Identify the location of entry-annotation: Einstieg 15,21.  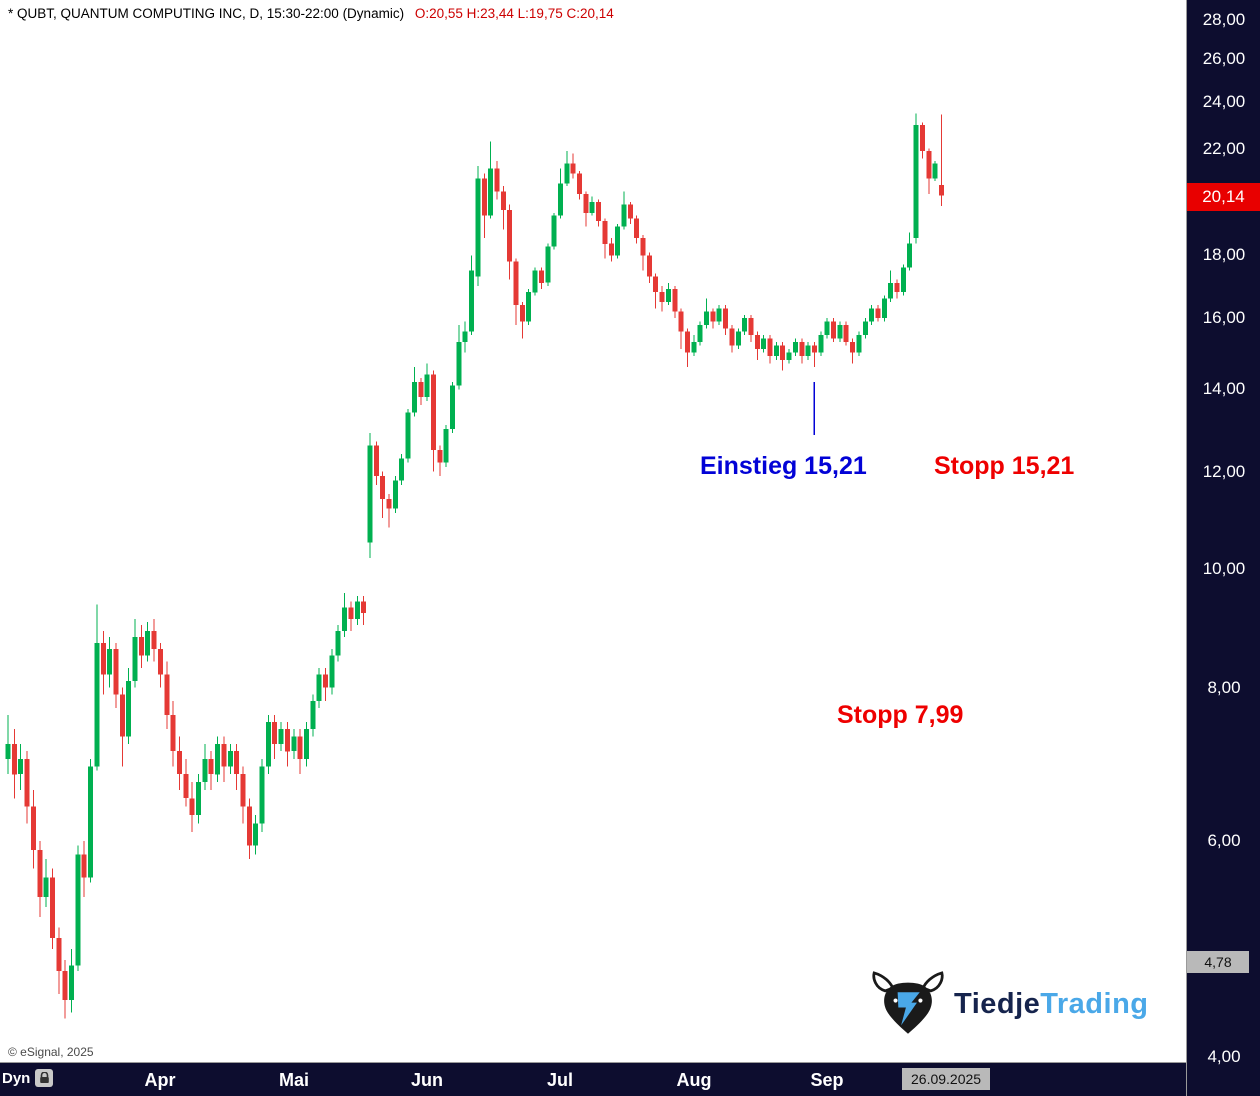
(783, 466).